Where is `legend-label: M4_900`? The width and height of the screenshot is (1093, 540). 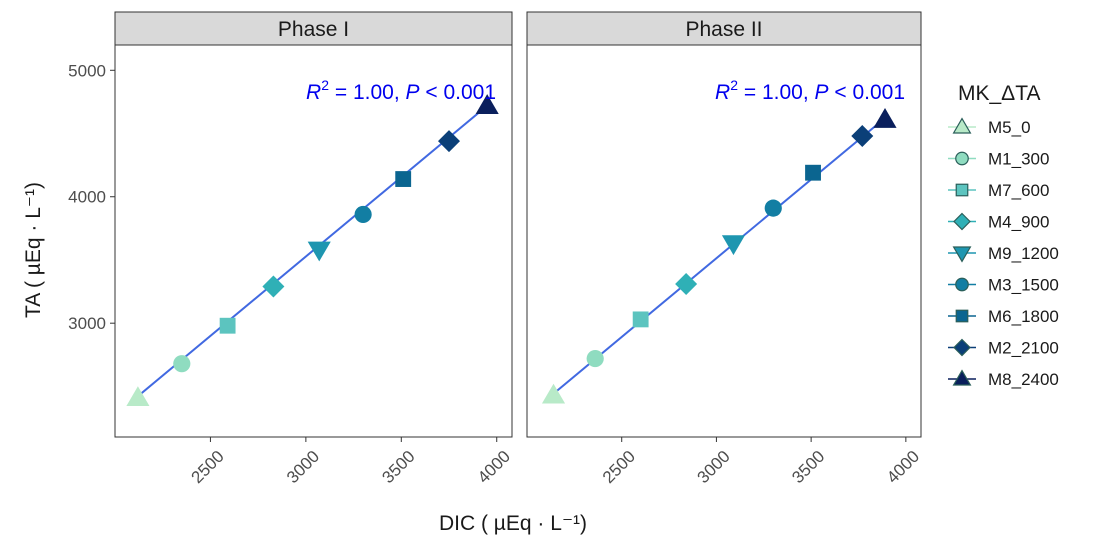 legend-label: M4_900 is located at coordinates (1018, 222).